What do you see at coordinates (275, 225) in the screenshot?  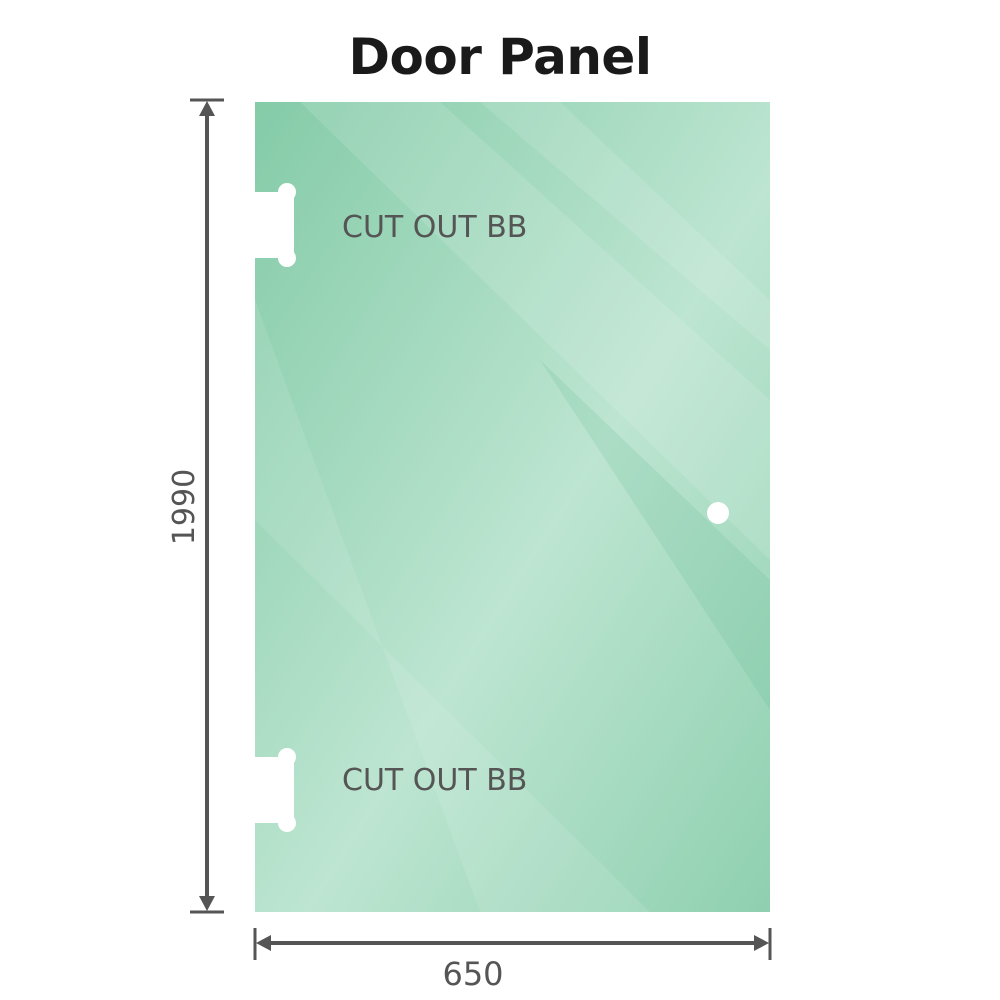 I see `cutout-top` at bounding box center [275, 225].